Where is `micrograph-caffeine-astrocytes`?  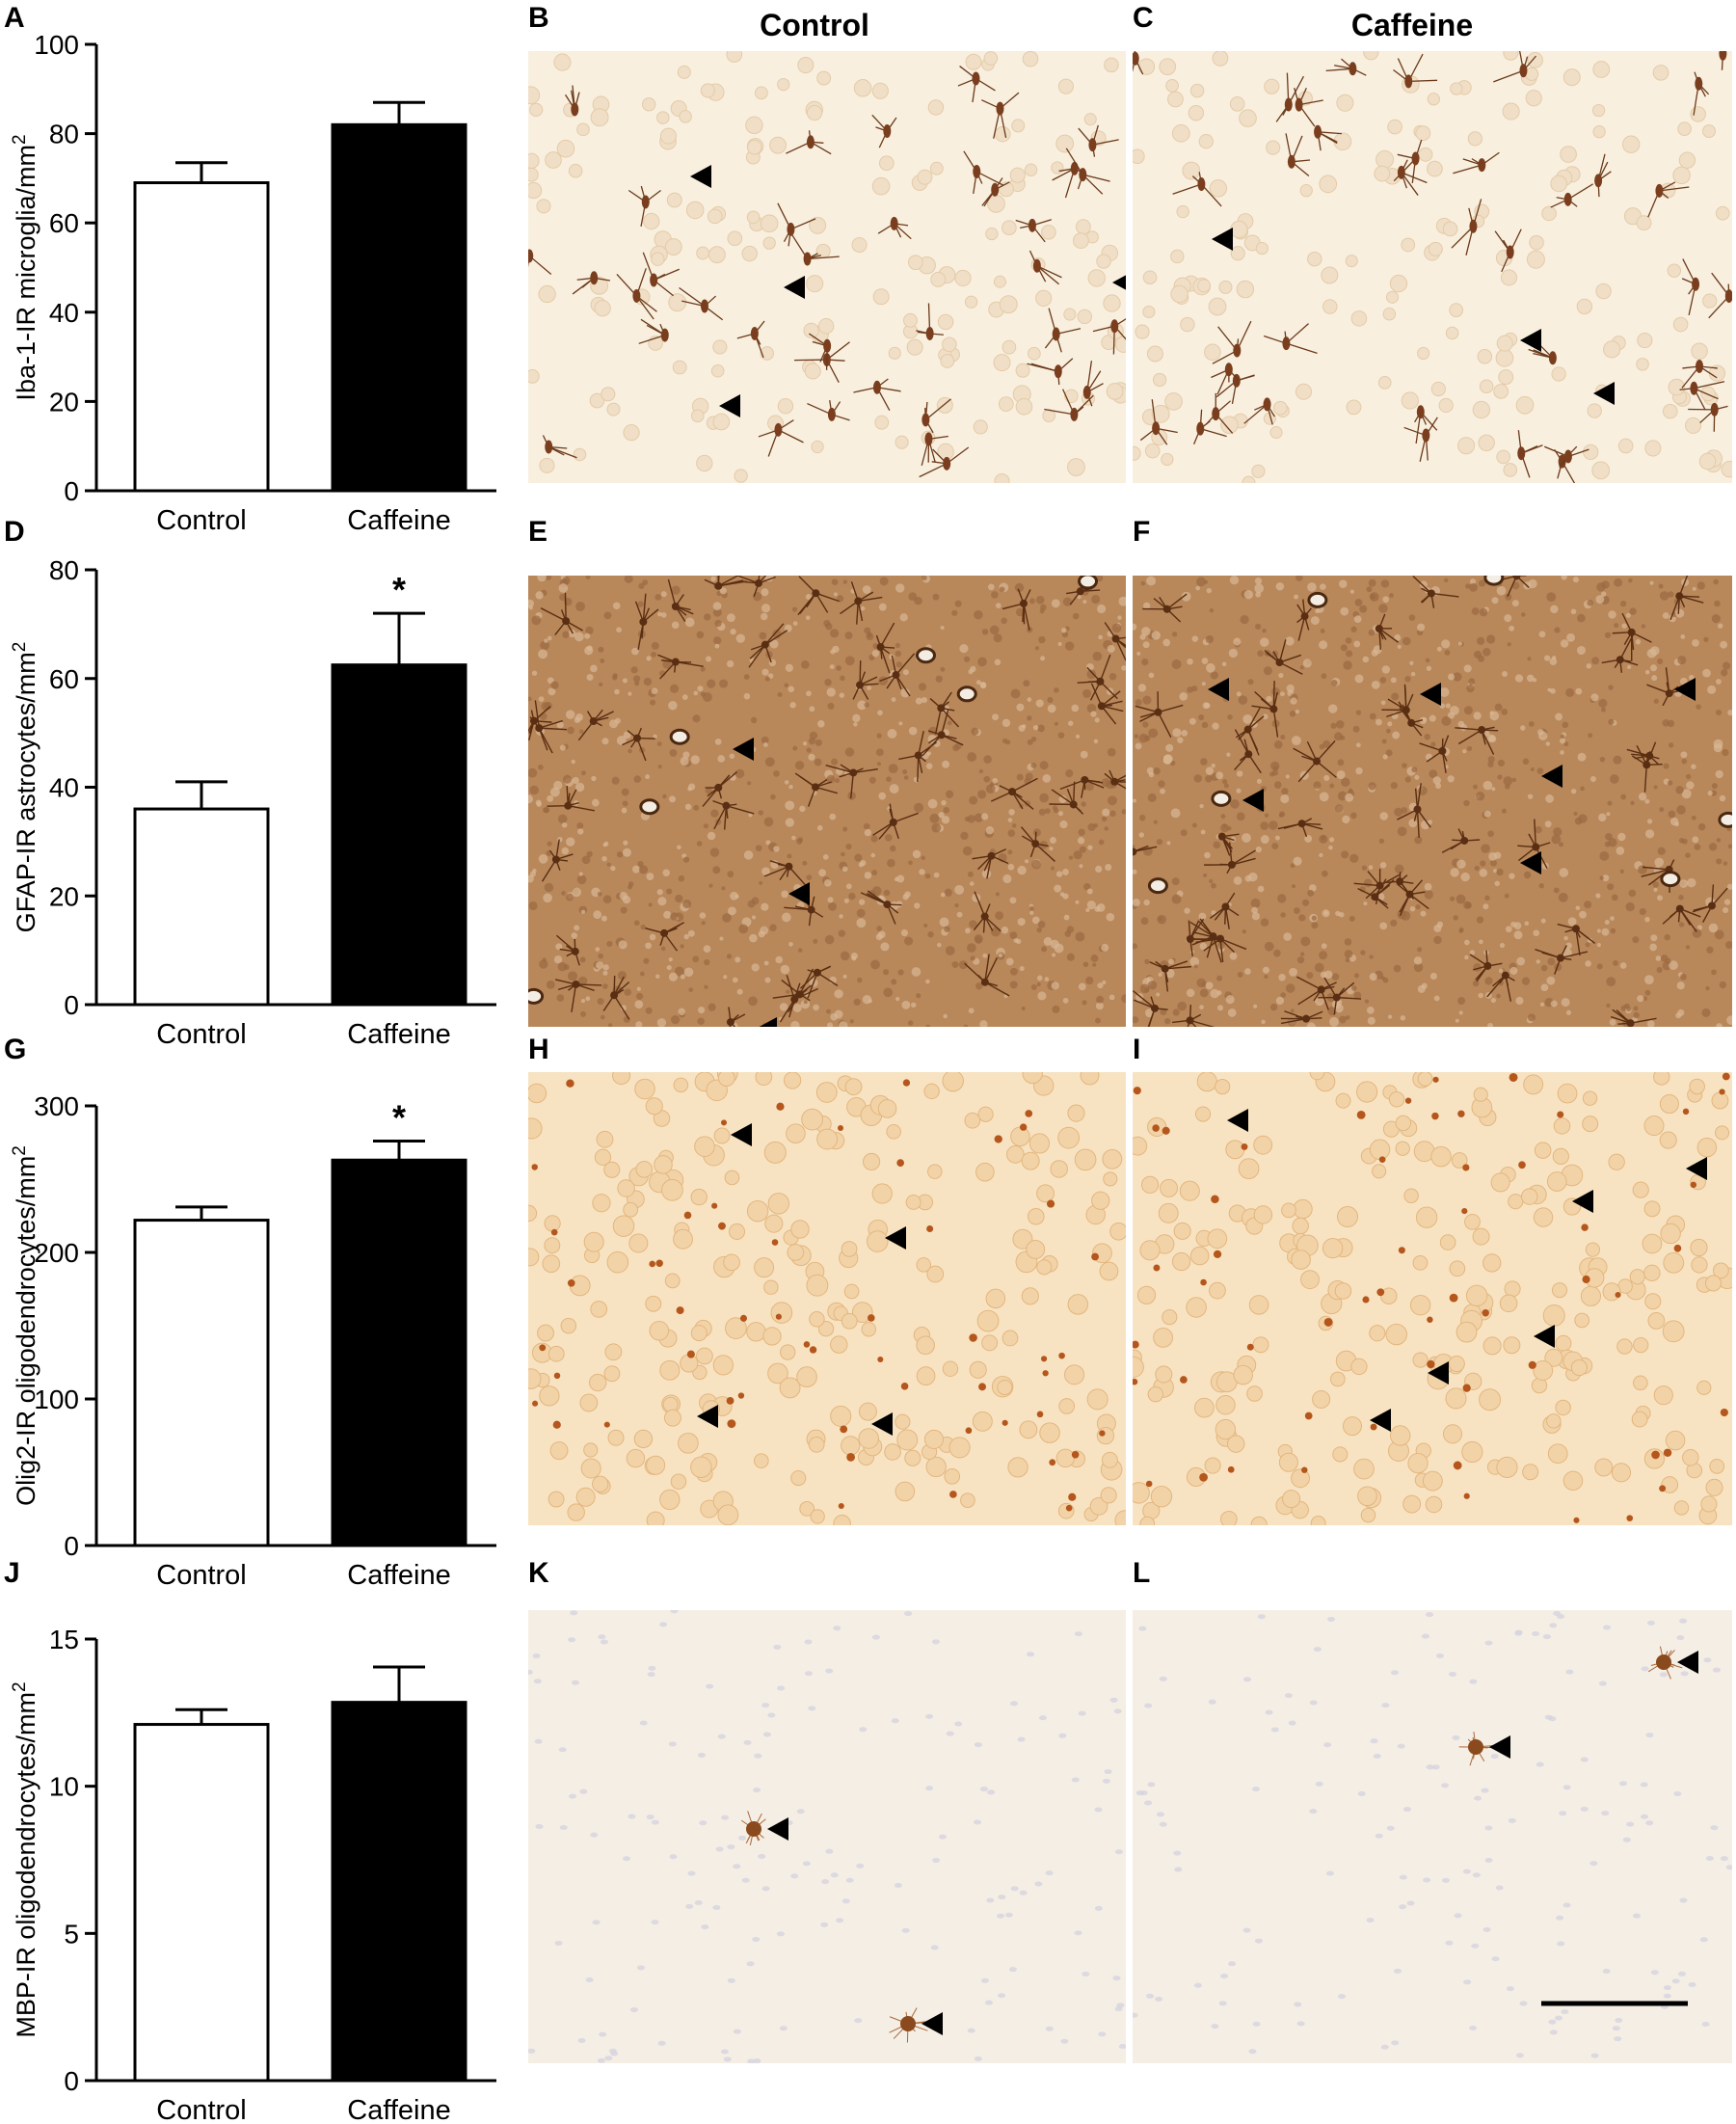
micrograph-caffeine-astrocytes is located at coordinates (1432, 801).